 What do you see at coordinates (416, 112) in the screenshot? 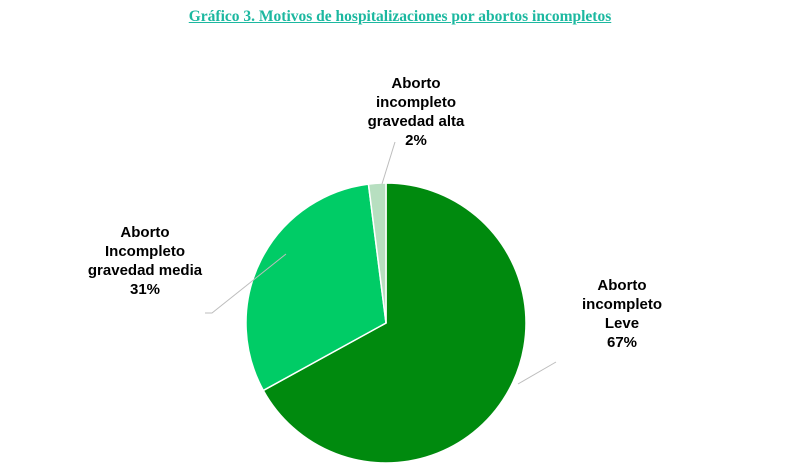
I see `data-label-alta: Aborto incompleto gravedad alta 2%` at bounding box center [416, 112].